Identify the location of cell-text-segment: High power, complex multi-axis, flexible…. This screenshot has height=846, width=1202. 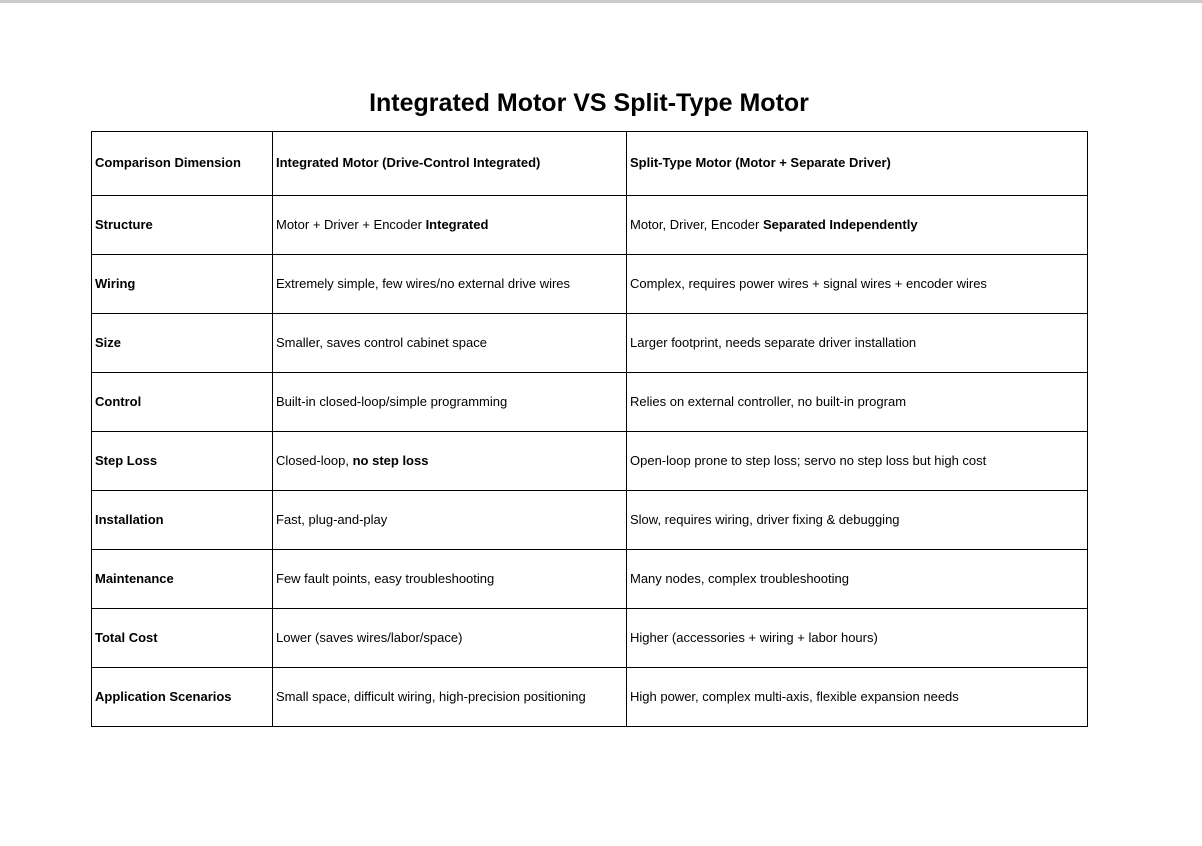
(794, 696).